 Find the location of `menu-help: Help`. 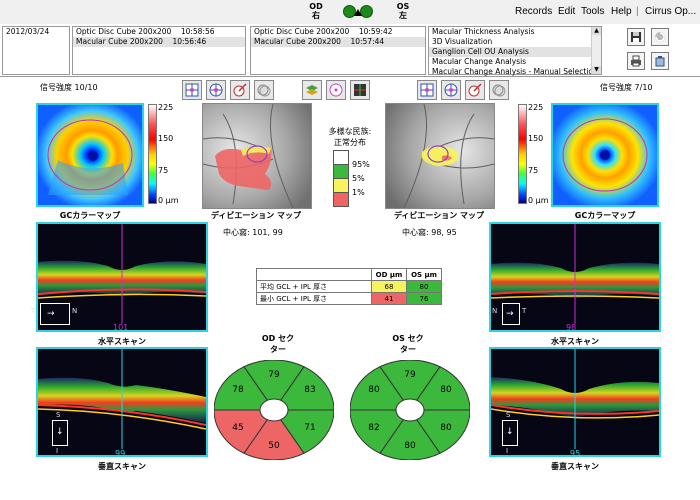

menu-help: Help is located at coordinates (621, 11).